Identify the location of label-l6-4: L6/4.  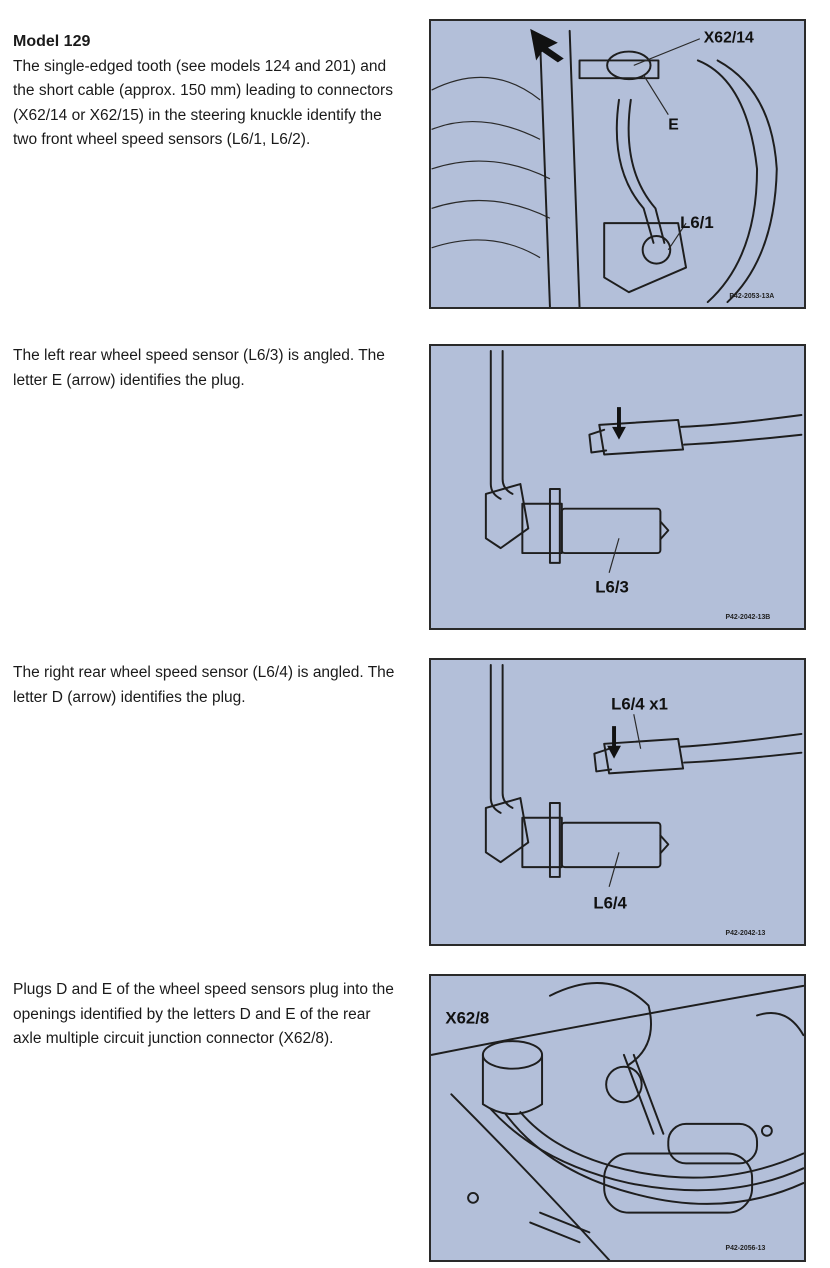
(610, 903).